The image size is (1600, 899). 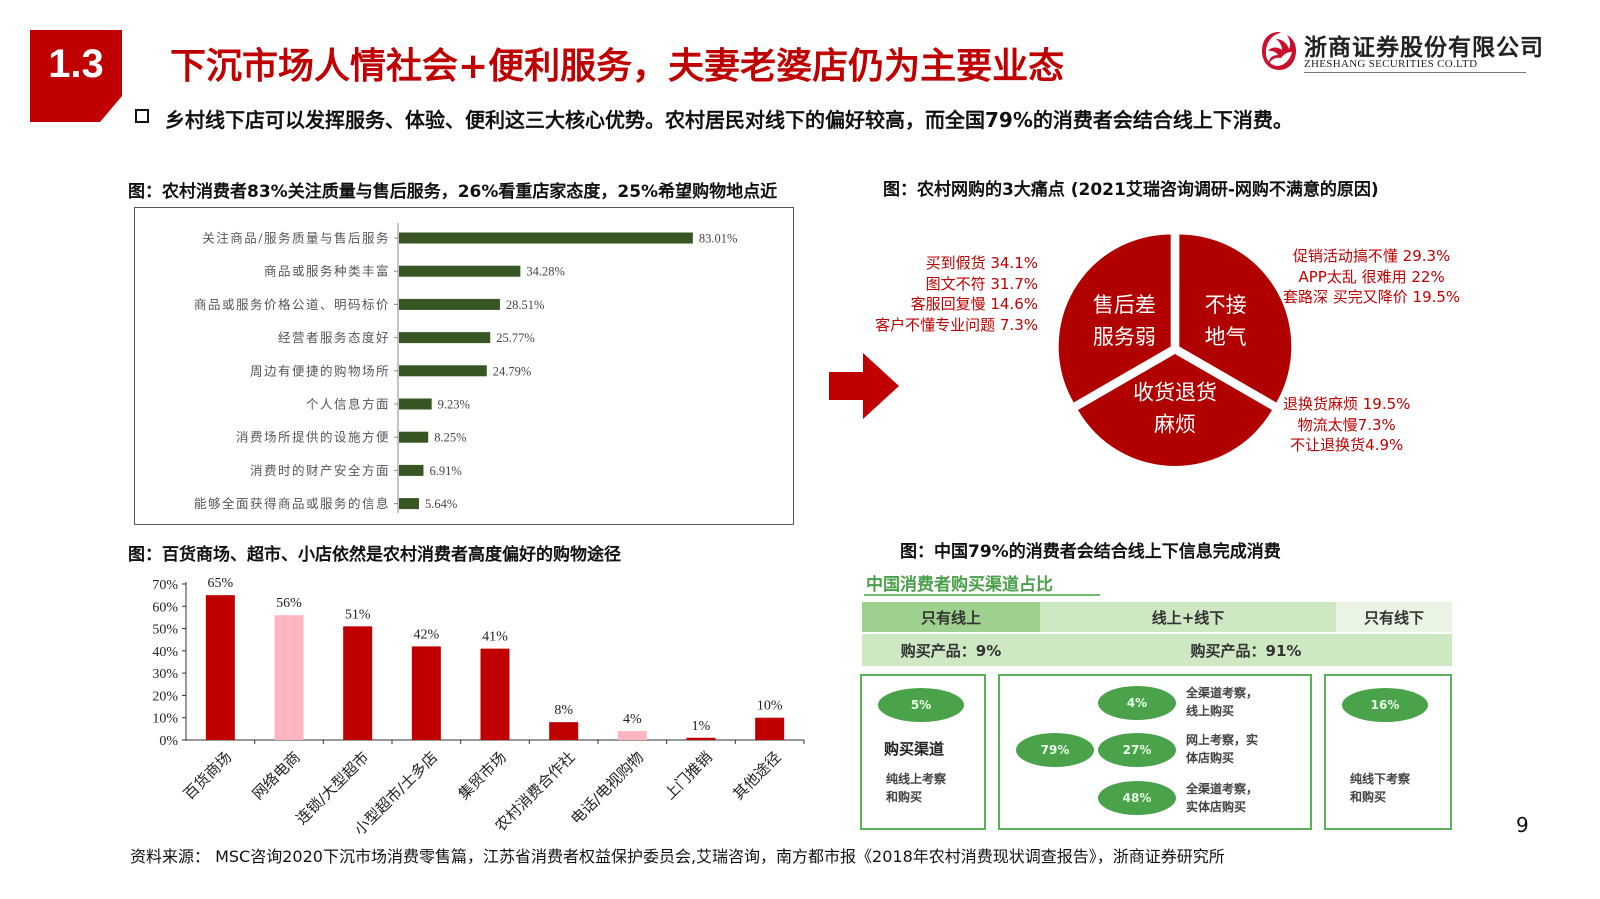 What do you see at coordinates (974, 304) in the screenshot?
I see `pain-left-line: 客服回复慢 14.6%` at bounding box center [974, 304].